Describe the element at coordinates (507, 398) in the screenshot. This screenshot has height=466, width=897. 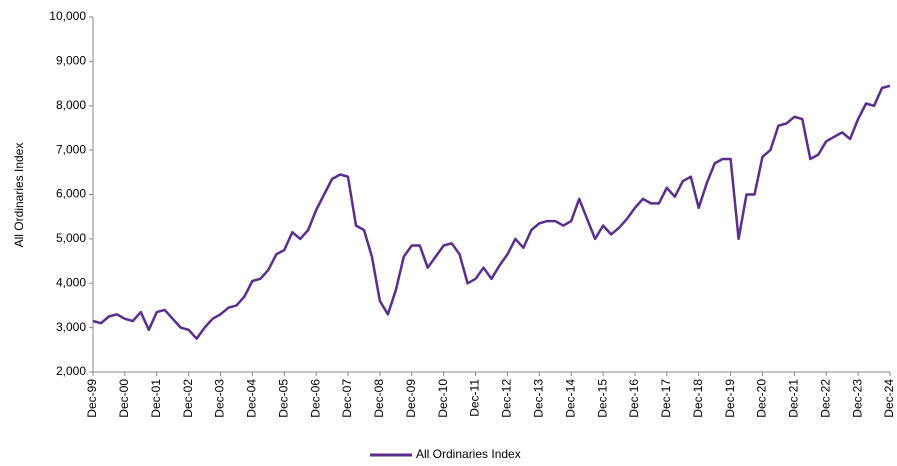
I see `x-tick-label: Dec-12` at that location.